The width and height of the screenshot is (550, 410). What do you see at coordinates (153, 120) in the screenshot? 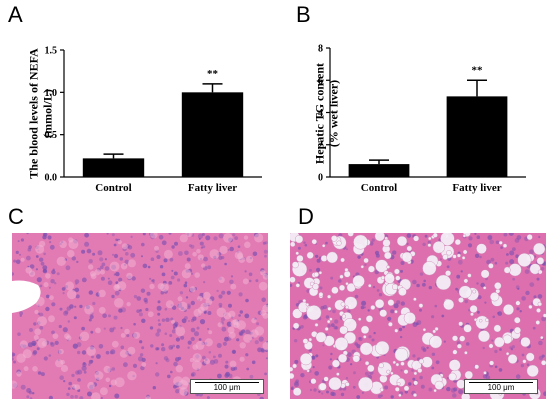
I see `chart-a-plot: 0.0 0.5 1.0 1.5 Control ** Fatty liver` at bounding box center [153, 120].